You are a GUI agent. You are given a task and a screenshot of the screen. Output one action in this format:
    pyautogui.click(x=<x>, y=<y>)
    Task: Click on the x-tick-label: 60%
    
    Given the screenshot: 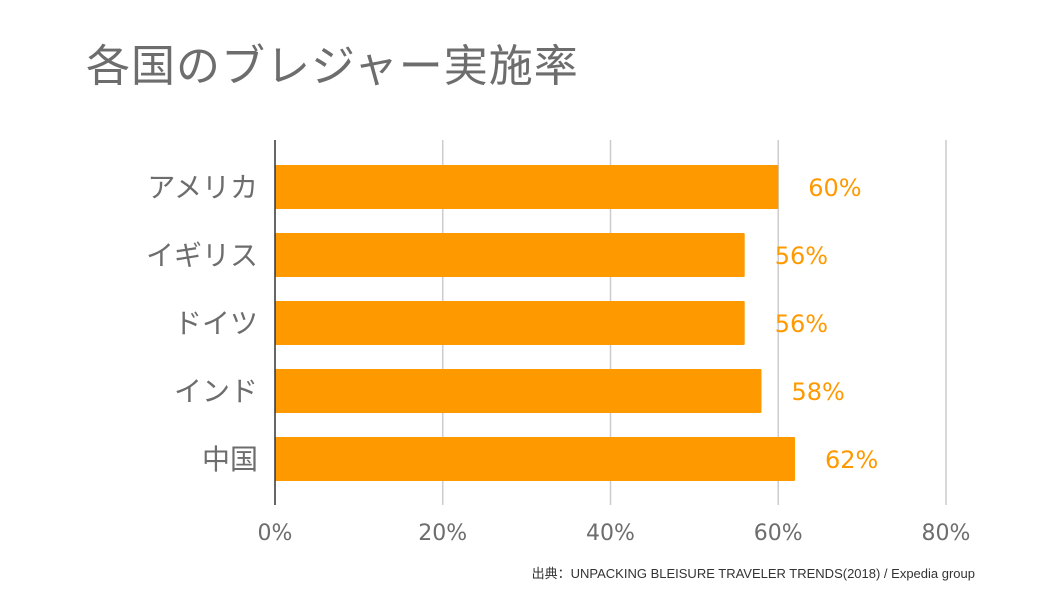 What is the action you would take?
    pyautogui.click(x=778, y=533)
    